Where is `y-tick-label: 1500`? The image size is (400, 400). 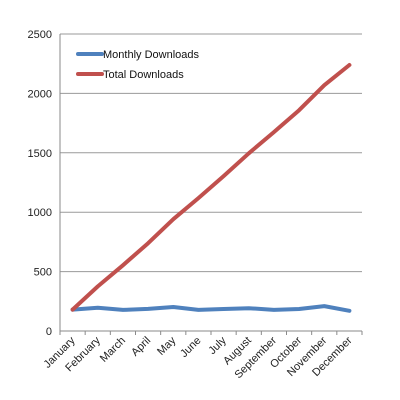
y-tick-label: 1500 is located at coordinates (40, 154).